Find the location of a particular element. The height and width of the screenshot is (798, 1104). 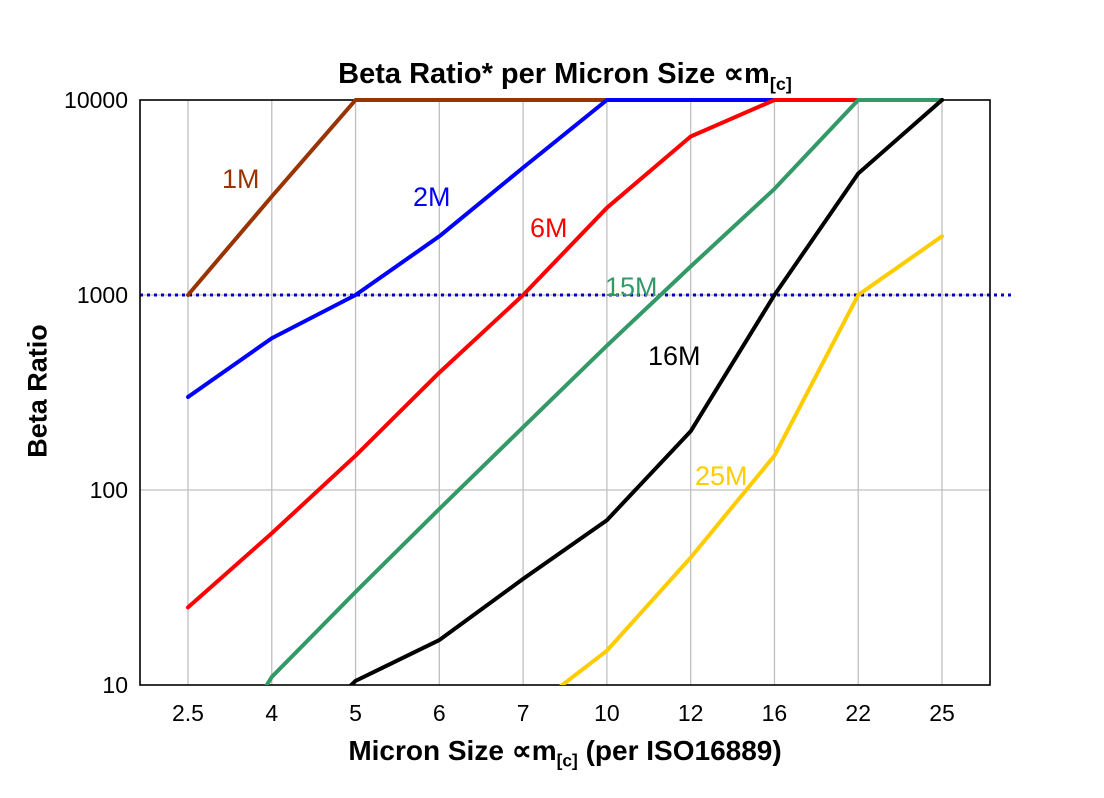

x-tick-25: 25 is located at coordinates (942, 713).